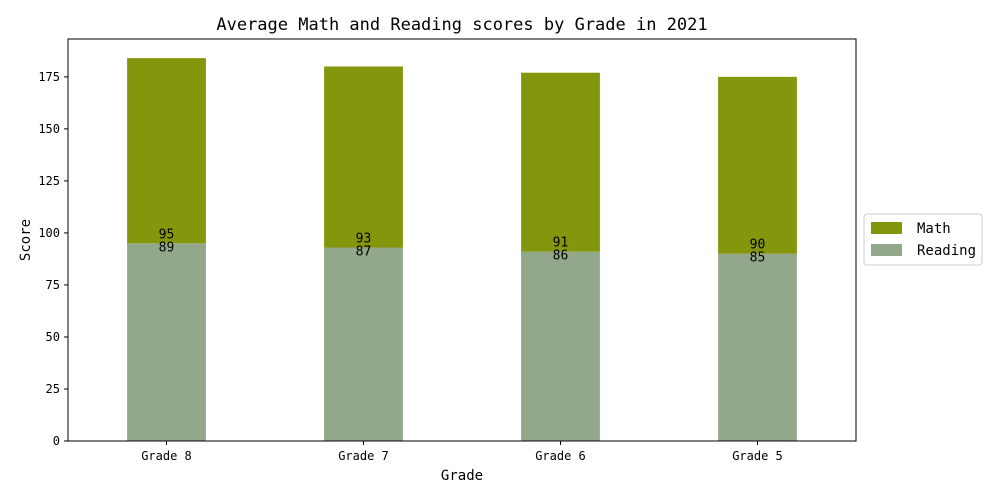 Image resolution: width=1000 pixels, height=500 pixels. I want to click on data-label-lower: 87, so click(364, 251).